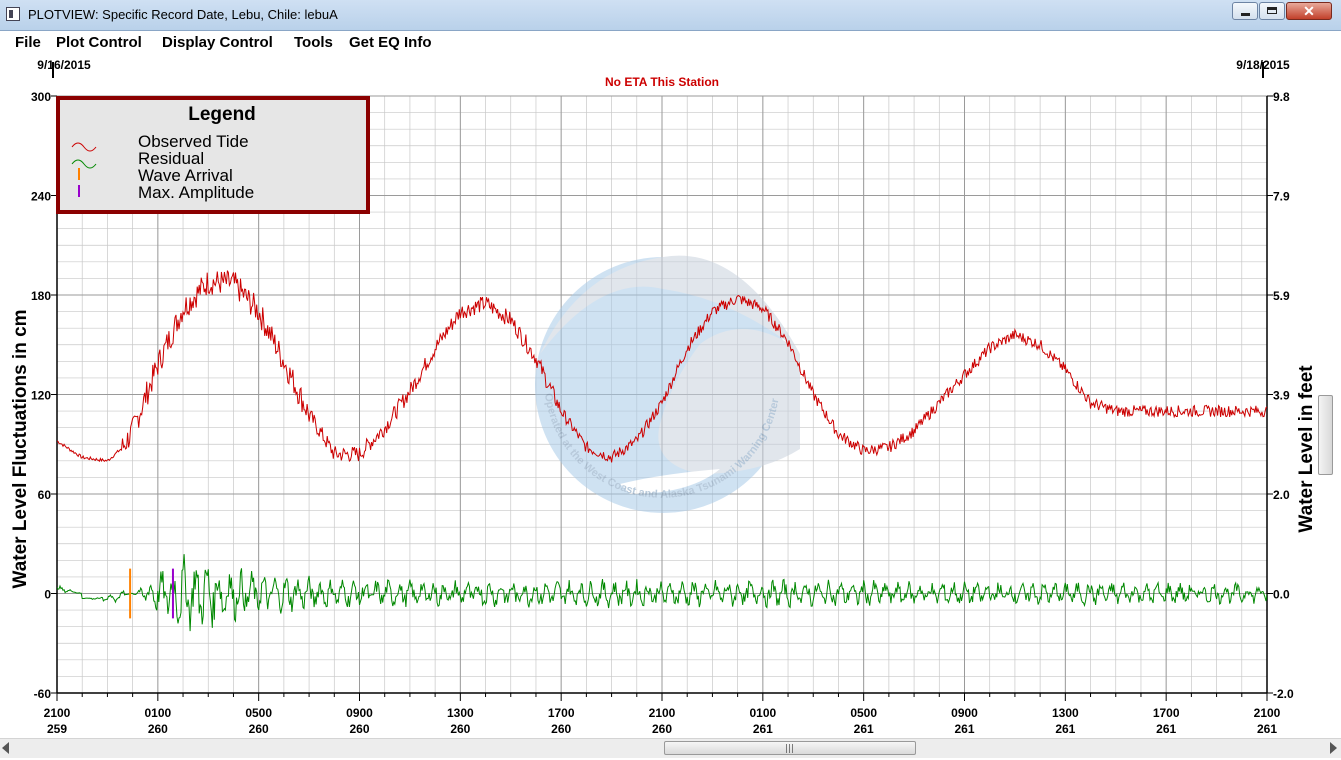 The image size is (1341, 760). Describe the element at coordinates (1281, 595) in the screenshot. I see `y-tick-label-right: 0.0` at that location.